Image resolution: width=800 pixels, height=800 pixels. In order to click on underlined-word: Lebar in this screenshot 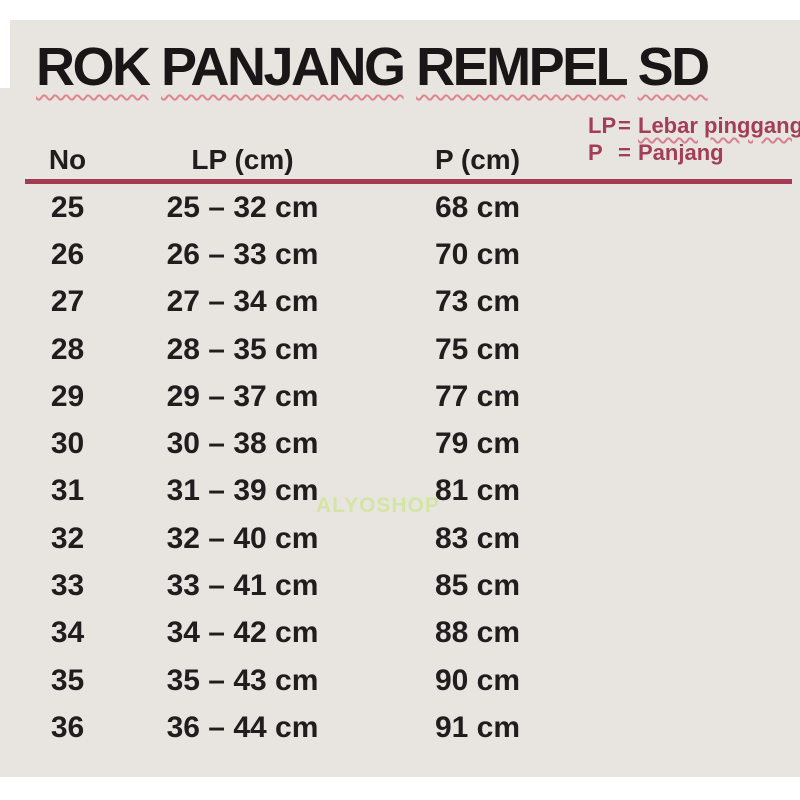, I will do `click(668, 125)`.